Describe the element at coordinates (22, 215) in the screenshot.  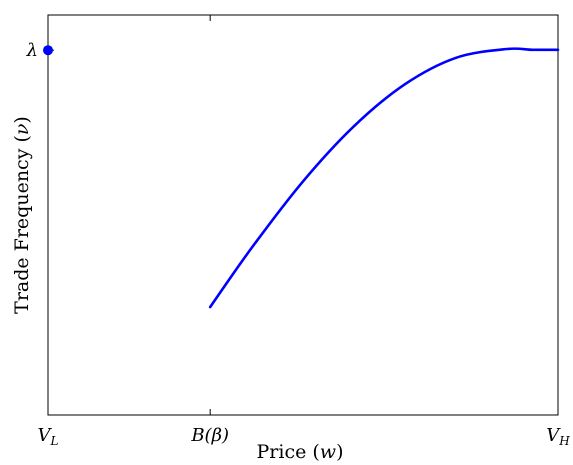
I see `y-axis-label: Trade Frequency (ν)` at that location.